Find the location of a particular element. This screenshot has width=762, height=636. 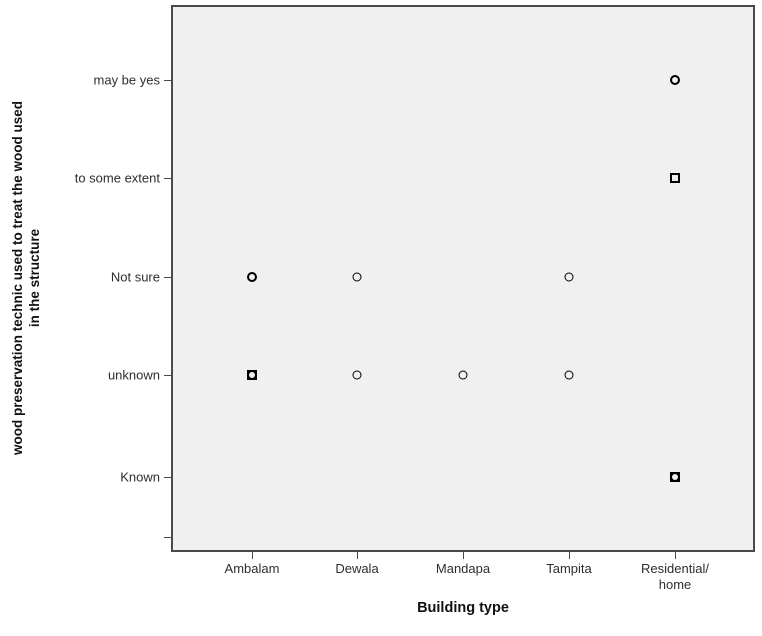

y-tick-label-not-sure: Not sure is located at coordinates (135, 277).